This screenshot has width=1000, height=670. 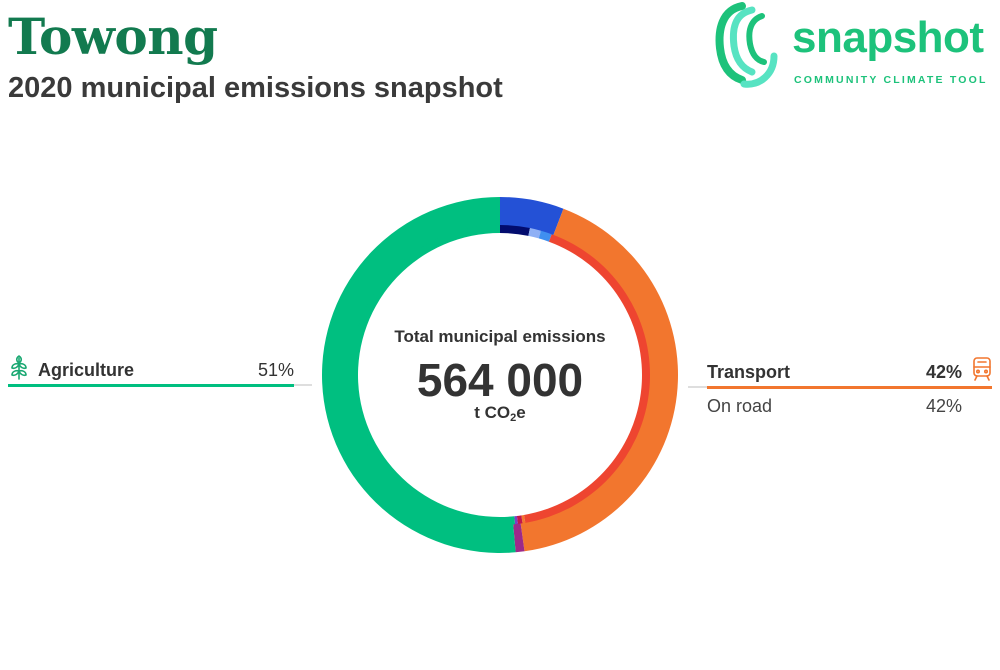 I want to click on legend-agriculture: Agriculture 51%, so click(x=151, y=372).